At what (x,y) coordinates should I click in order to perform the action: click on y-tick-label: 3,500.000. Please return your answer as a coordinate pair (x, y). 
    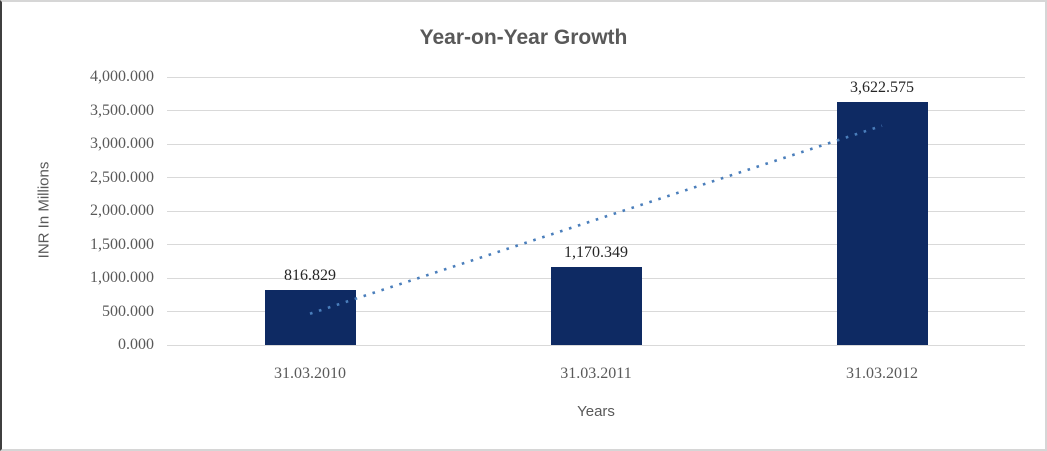
    Looking at the image, I should click on (122, 110).